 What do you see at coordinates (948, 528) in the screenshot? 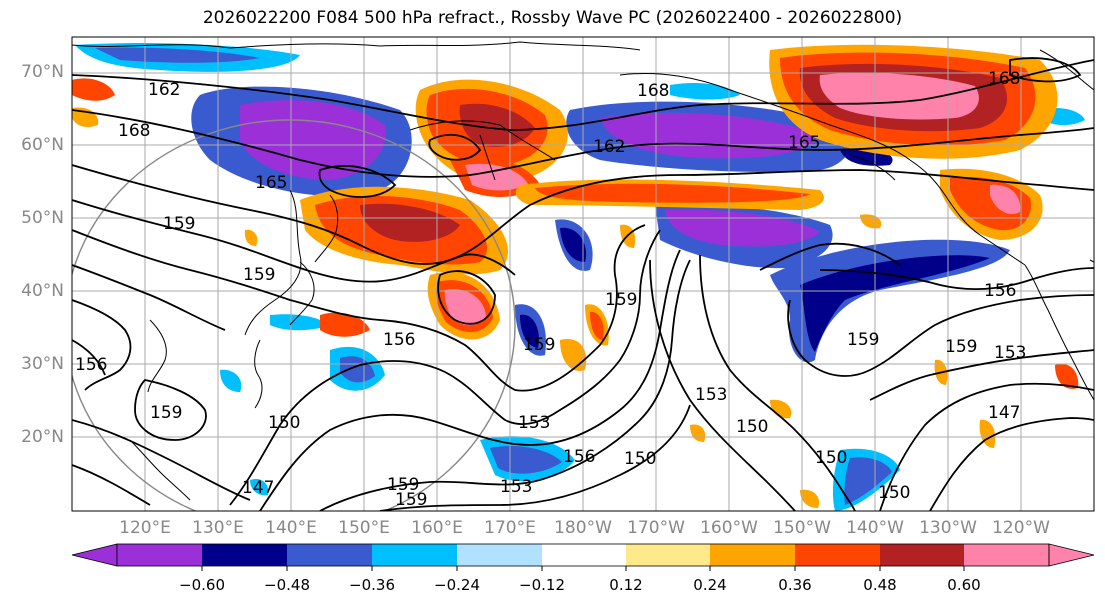
I see `lon-label-130w: 130°W` at bounding box center [948, 528].